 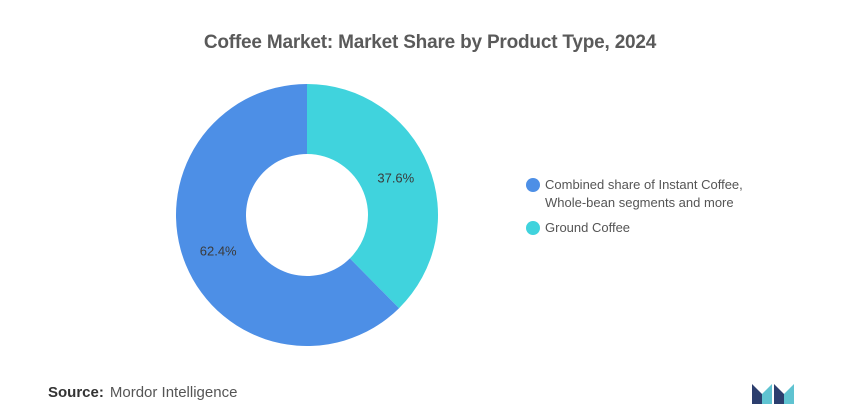 What do you see at coordinates (395, 178) in the screenshot?
I see `donut-label-ground-coffee: 37.6%` at bounding box center [395, 178].